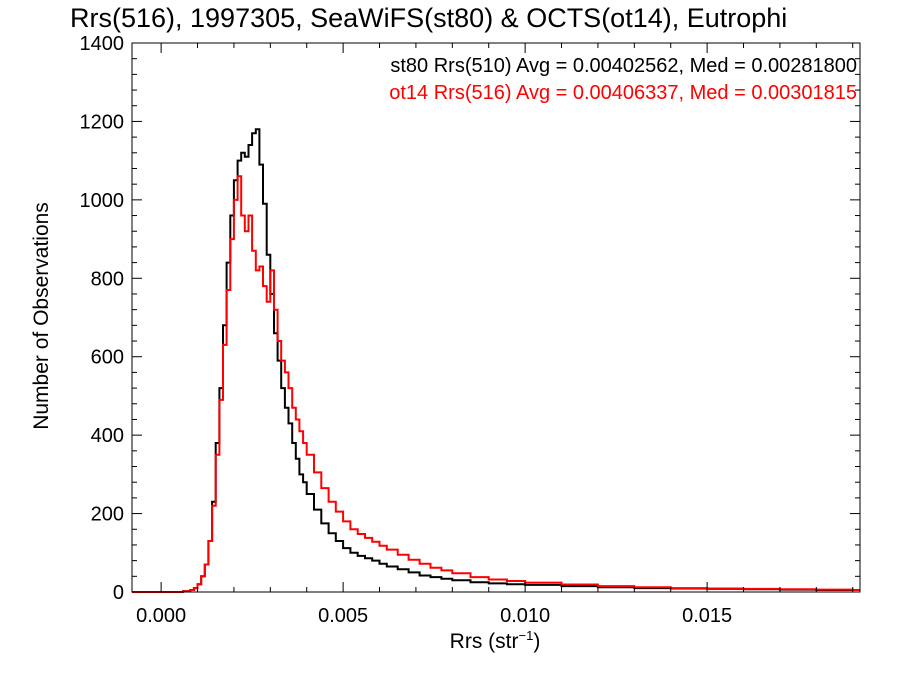 The width and height of the screenshot is (900, 675). What do you see at coordinates (707, 616) in the screenshot?
I see `x-tick-label: 0.015` at bounding box center [707, 616].